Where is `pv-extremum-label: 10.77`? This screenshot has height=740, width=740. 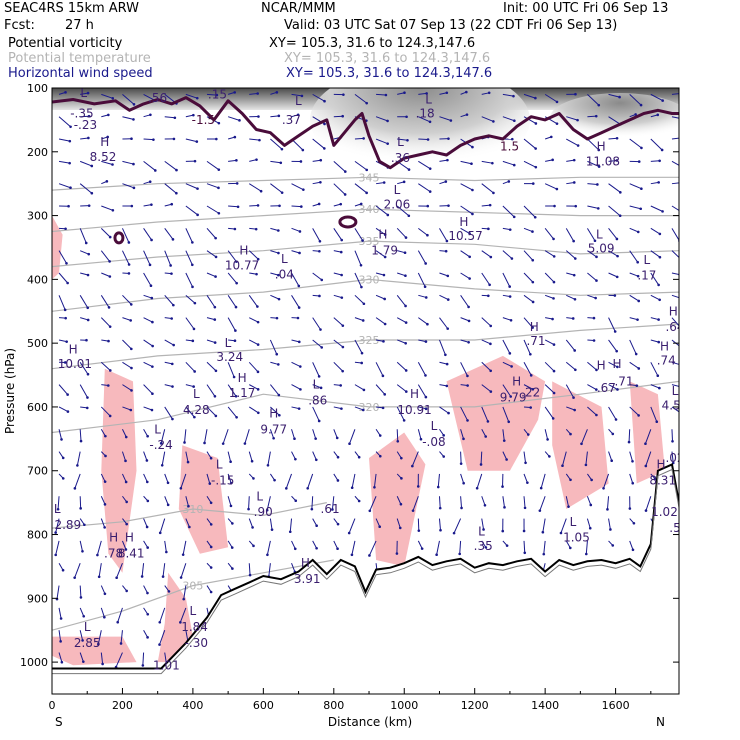 pv-extremum-label: 10.77 is located at coordinates (242, 265).